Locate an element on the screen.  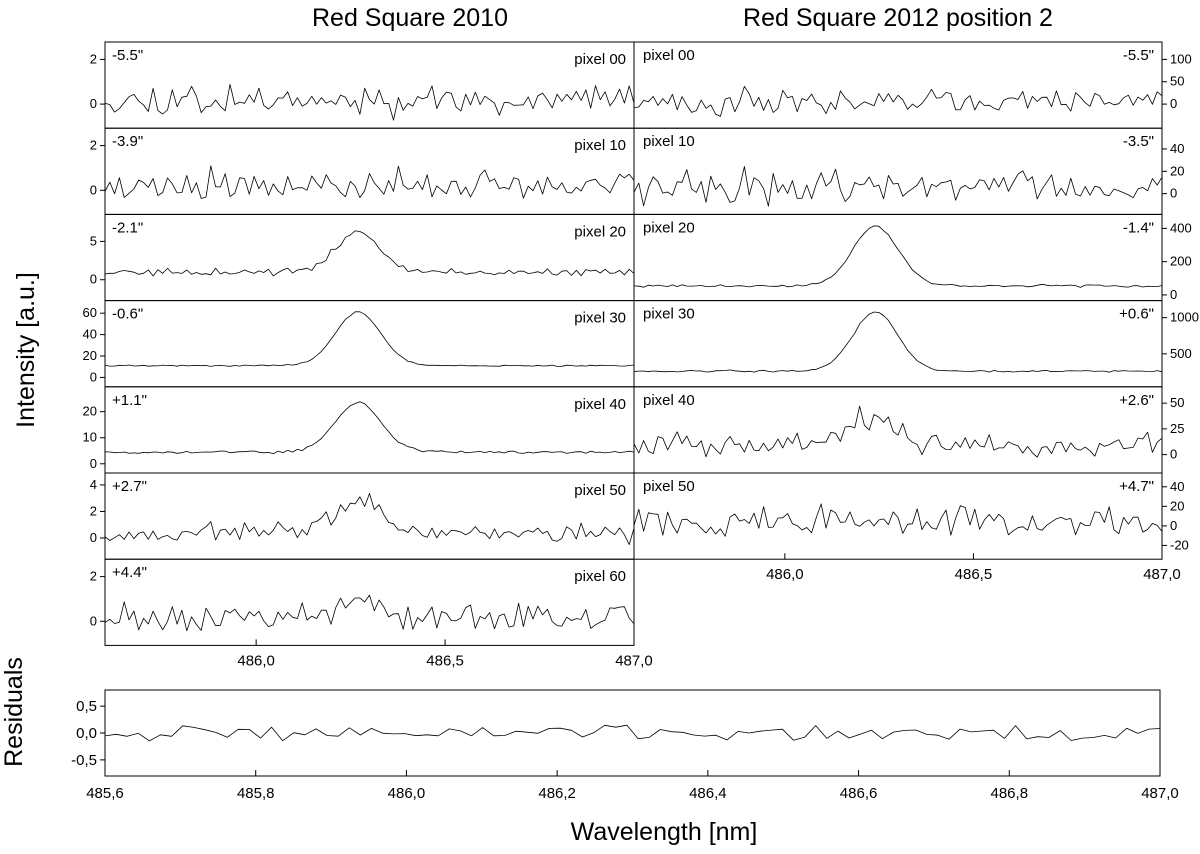
residuals-x-tick-label: 486,4 is located at coordinates (708, 793).